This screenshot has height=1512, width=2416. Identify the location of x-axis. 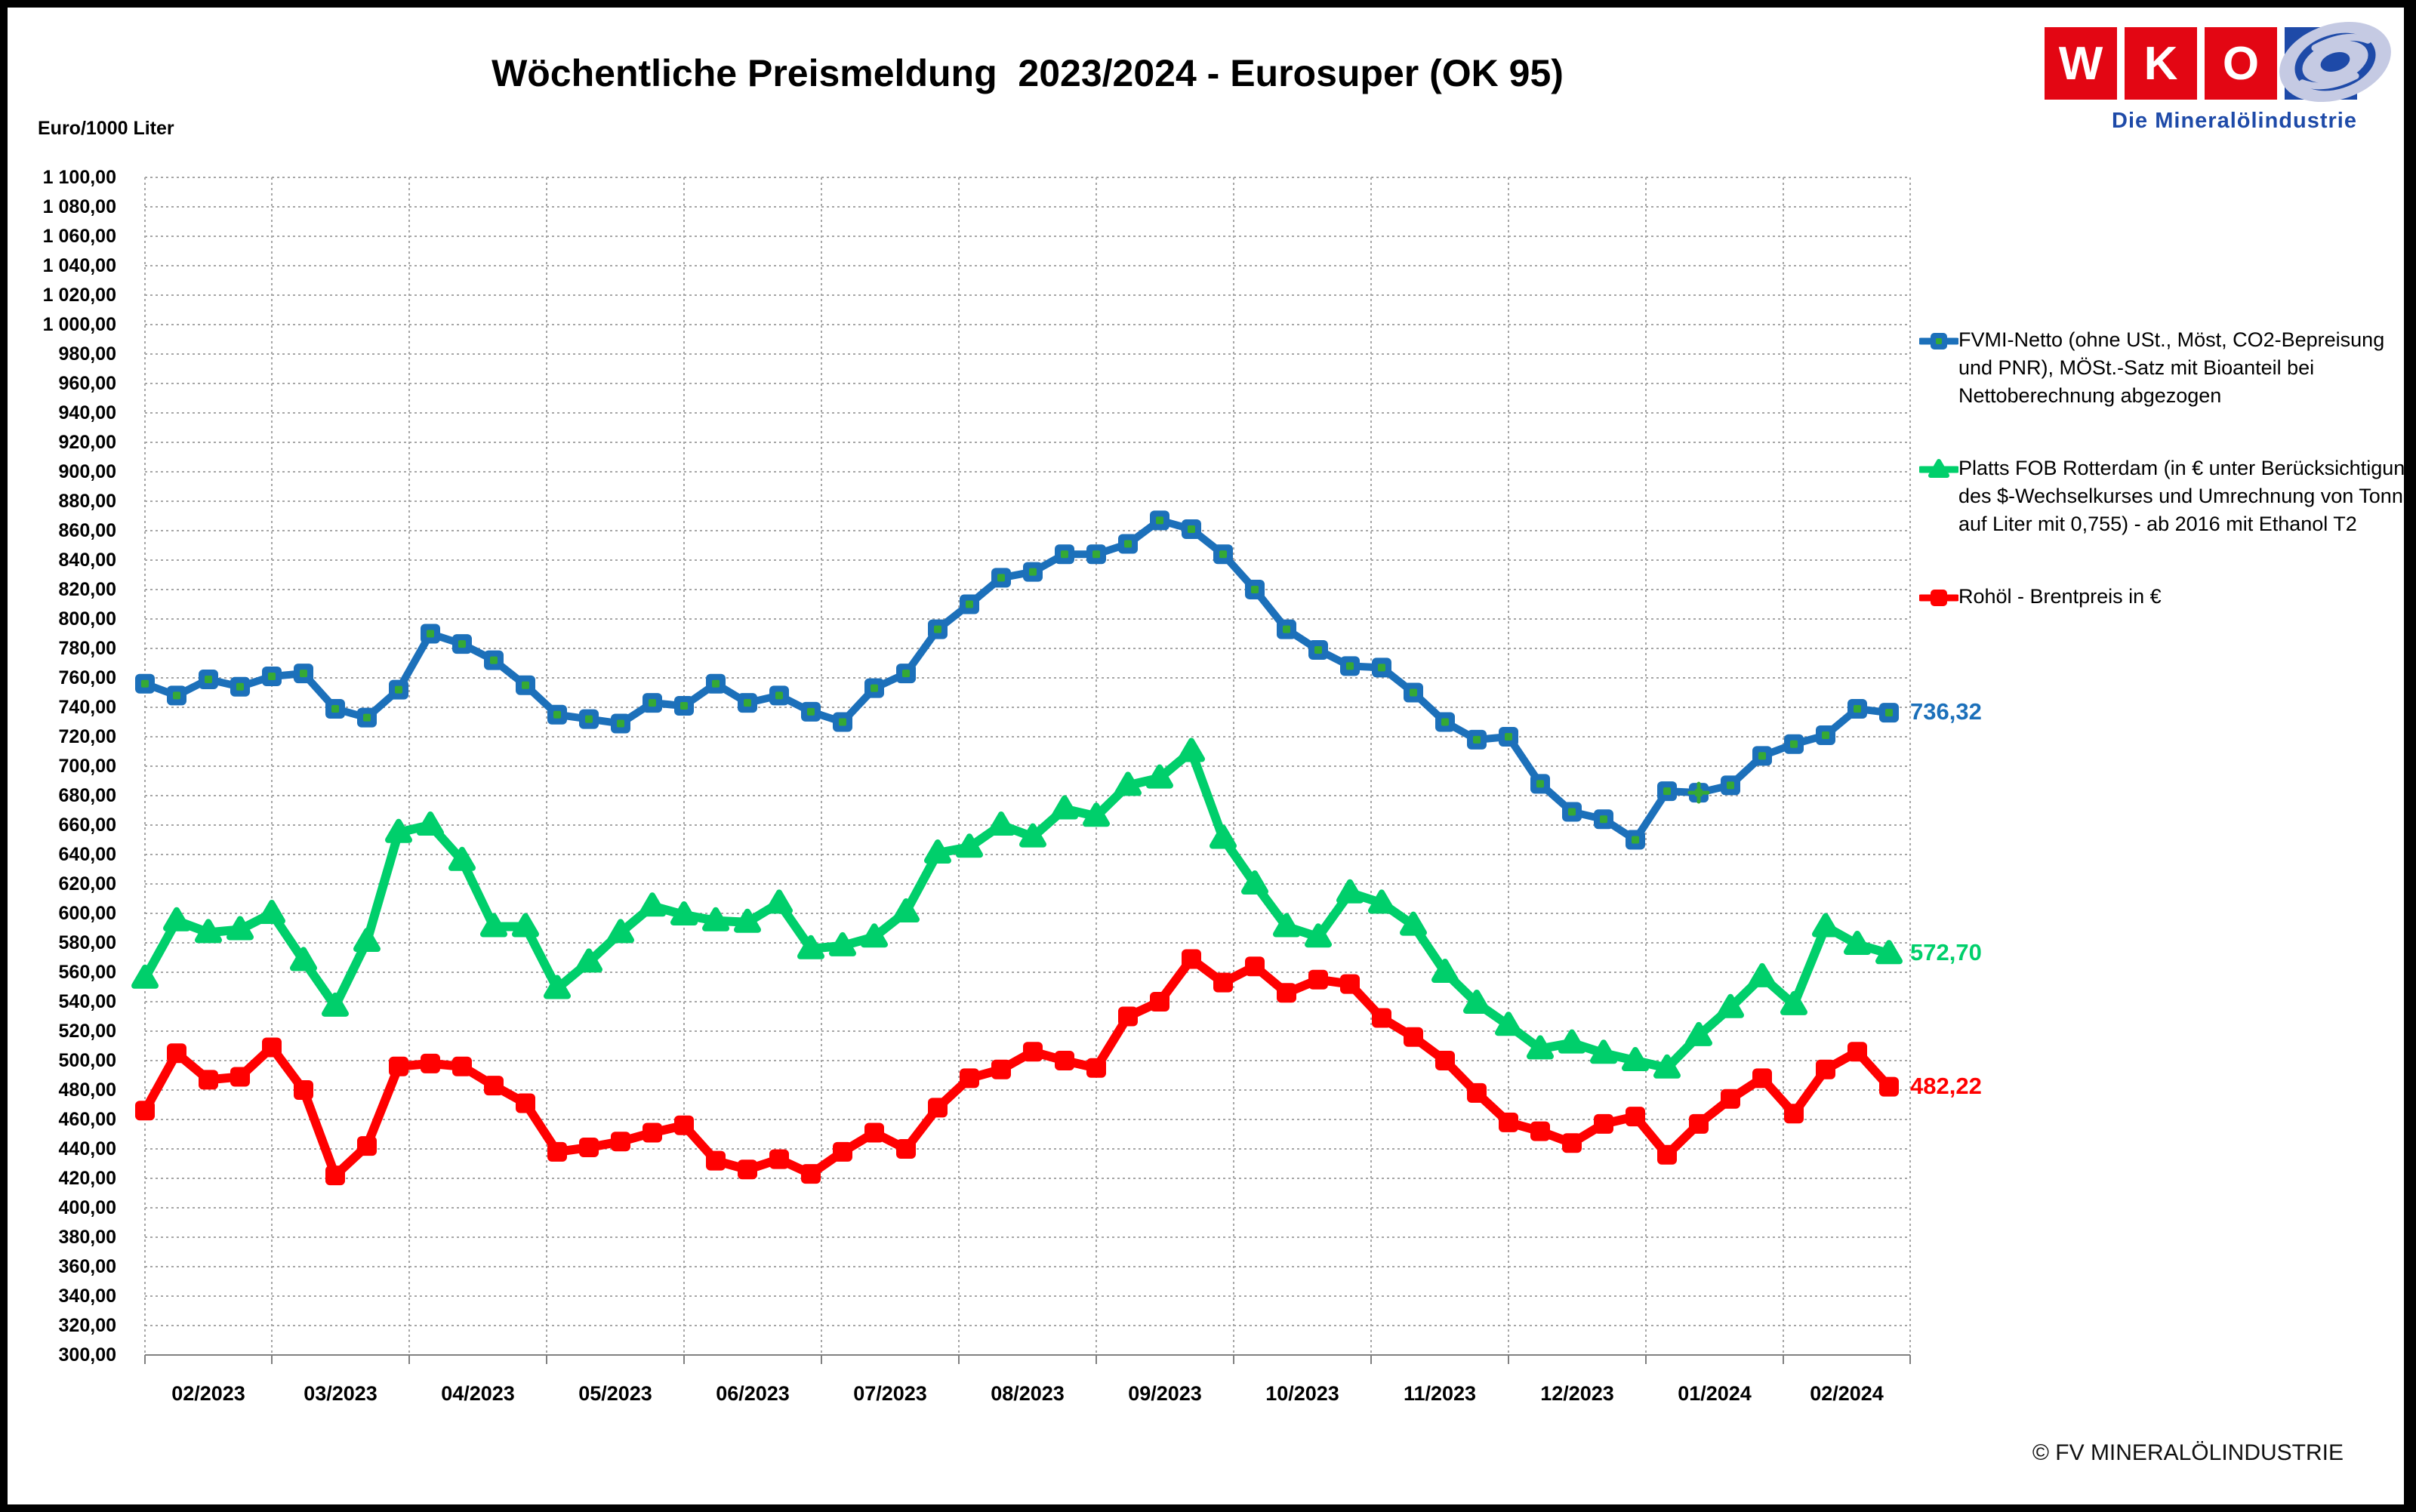
(1027, 1359).